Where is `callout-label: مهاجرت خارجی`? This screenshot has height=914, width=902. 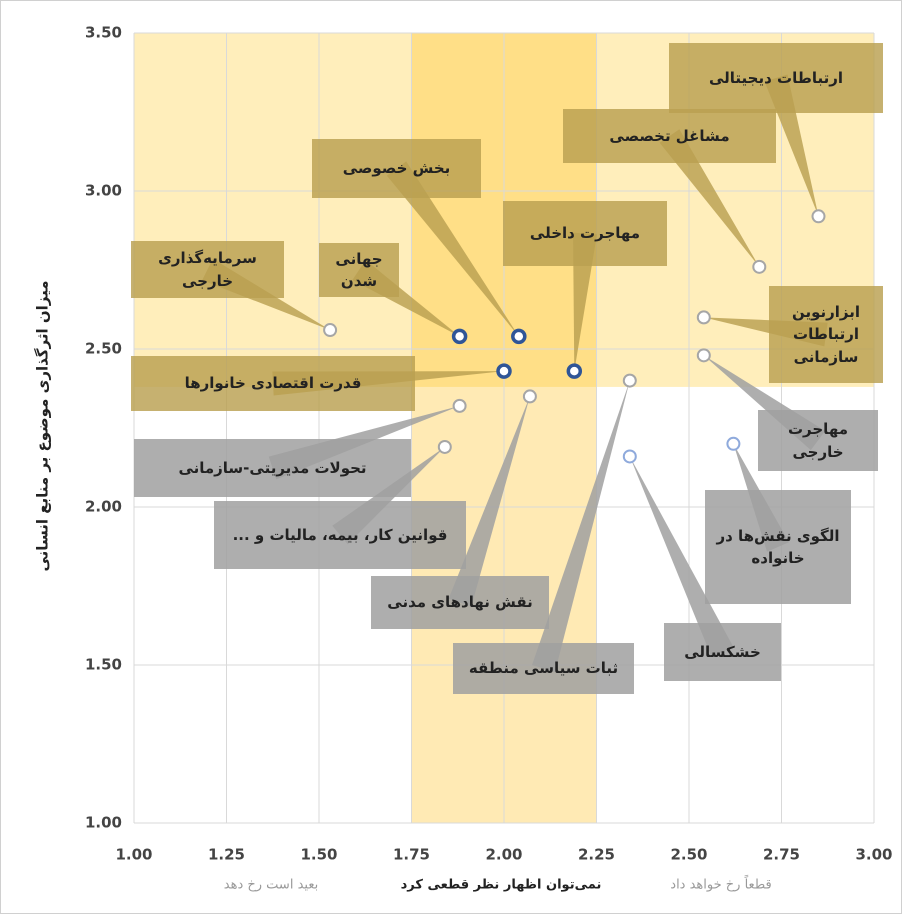
callout-label: مهاجرت خارجی is located at coordinates (818, 440).